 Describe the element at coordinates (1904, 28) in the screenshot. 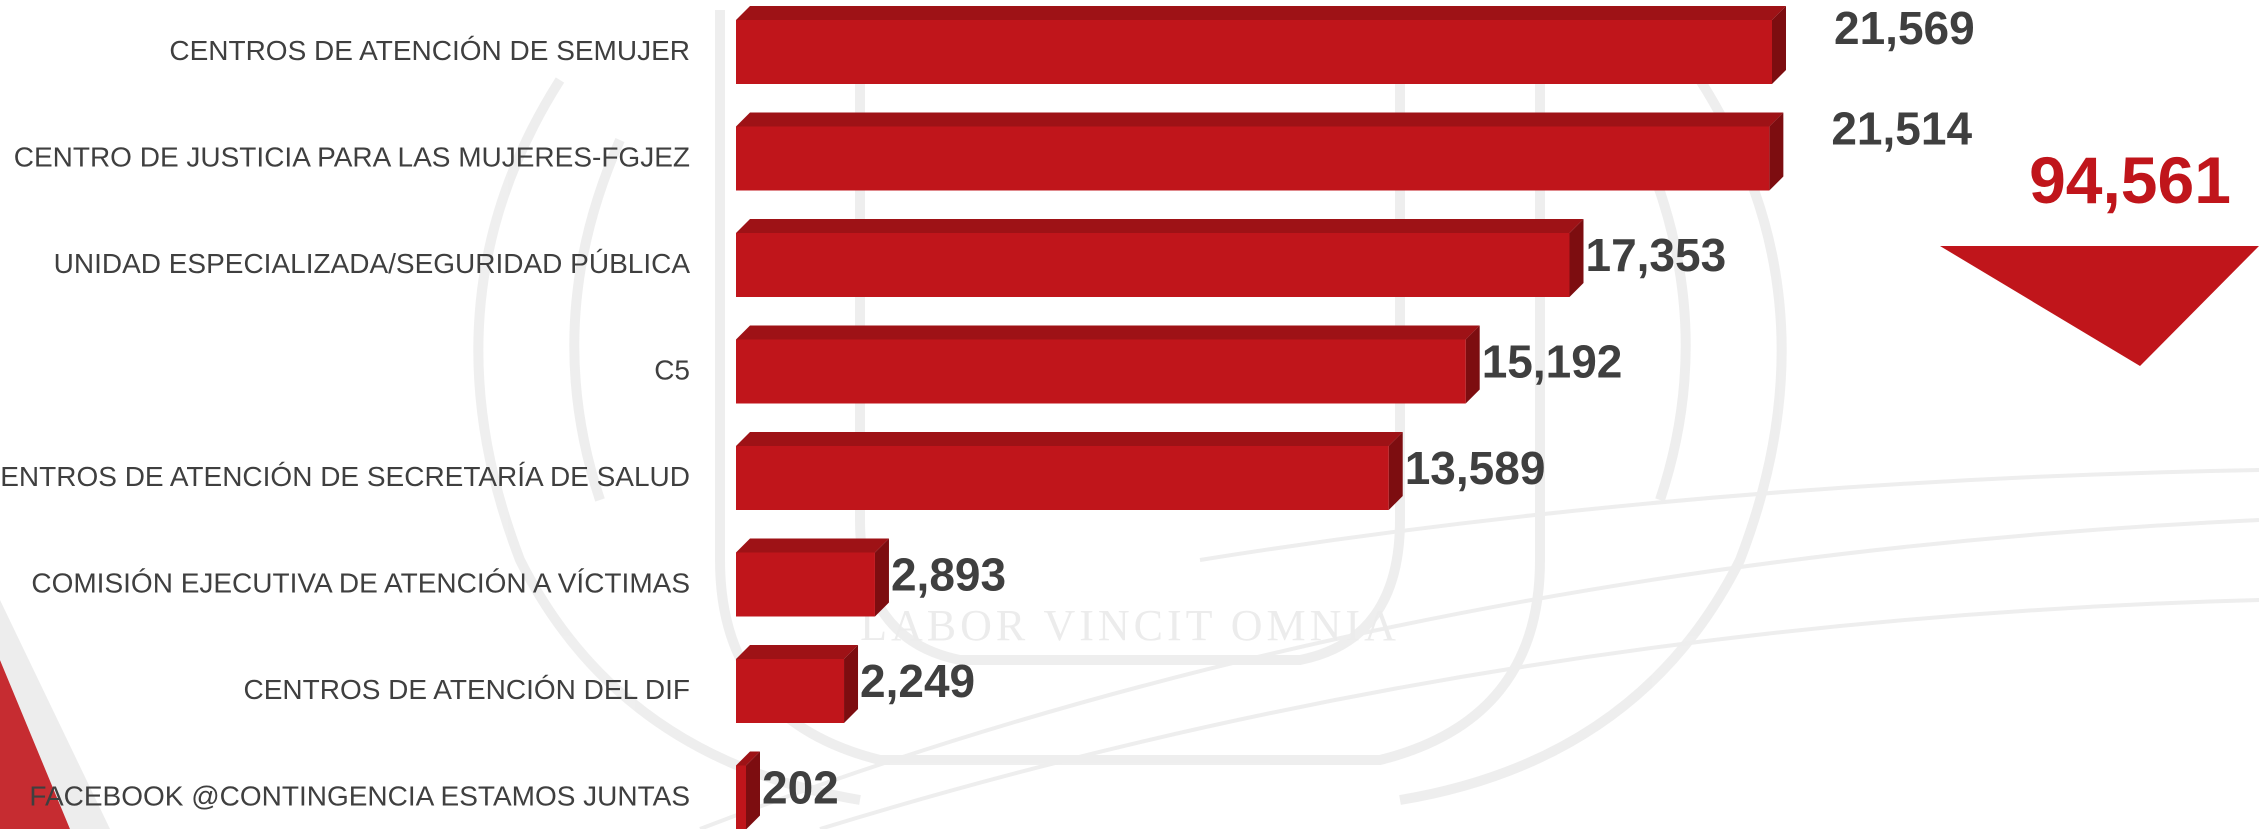

I see `data-label: 21,569` at that location.